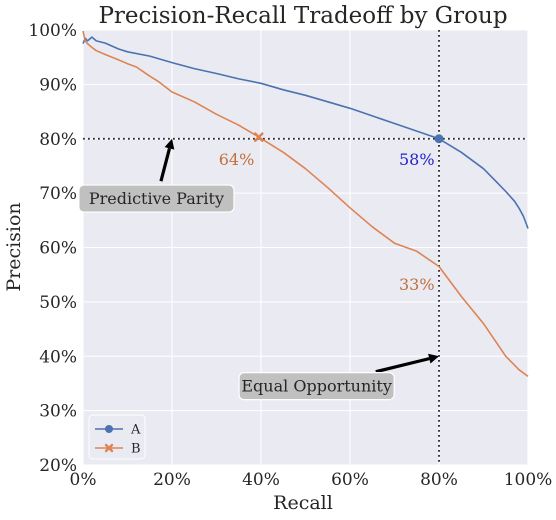 The image size is (556, 520). I want to click on x-axis-label: Recall, so click(303, 503).